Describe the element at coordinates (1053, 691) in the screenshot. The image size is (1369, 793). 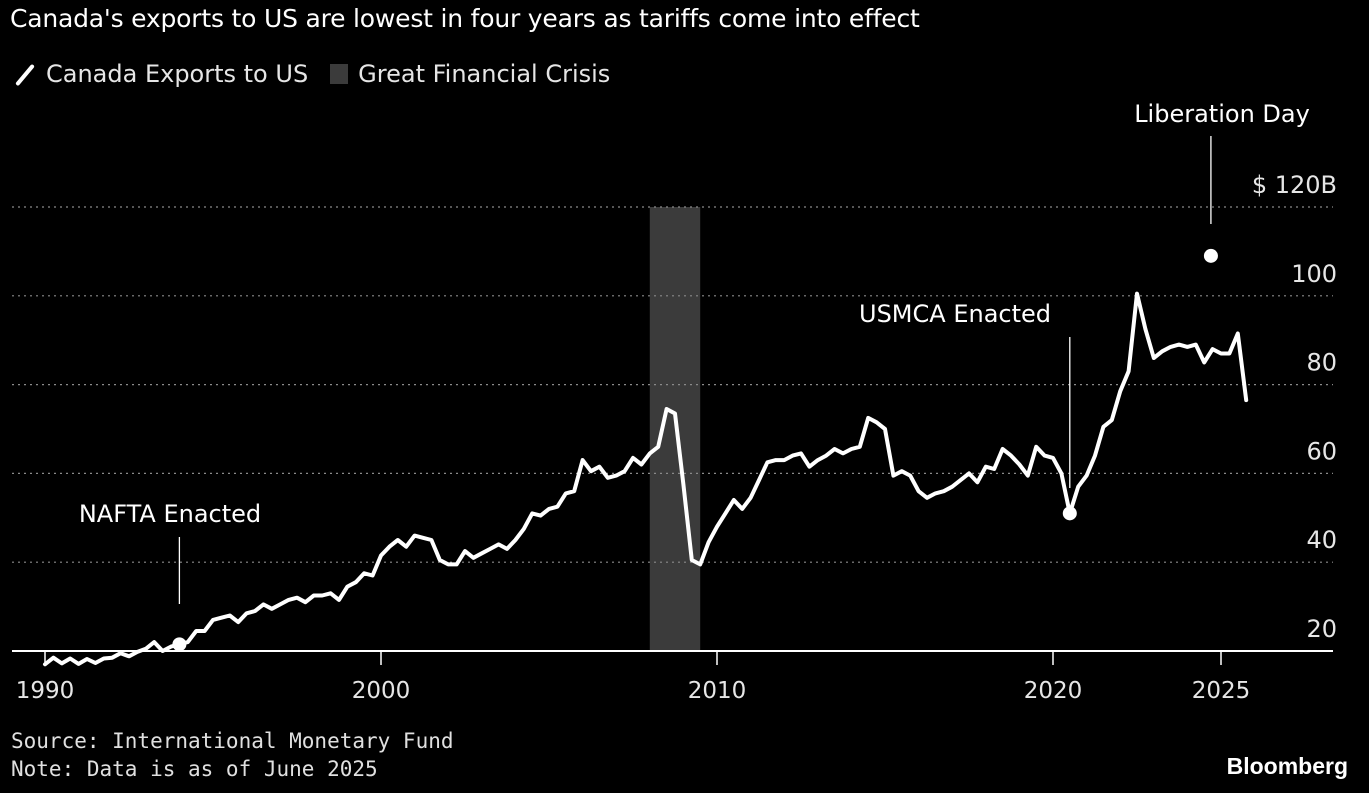
I see `x-tick-label-2020: 2020` at that location.